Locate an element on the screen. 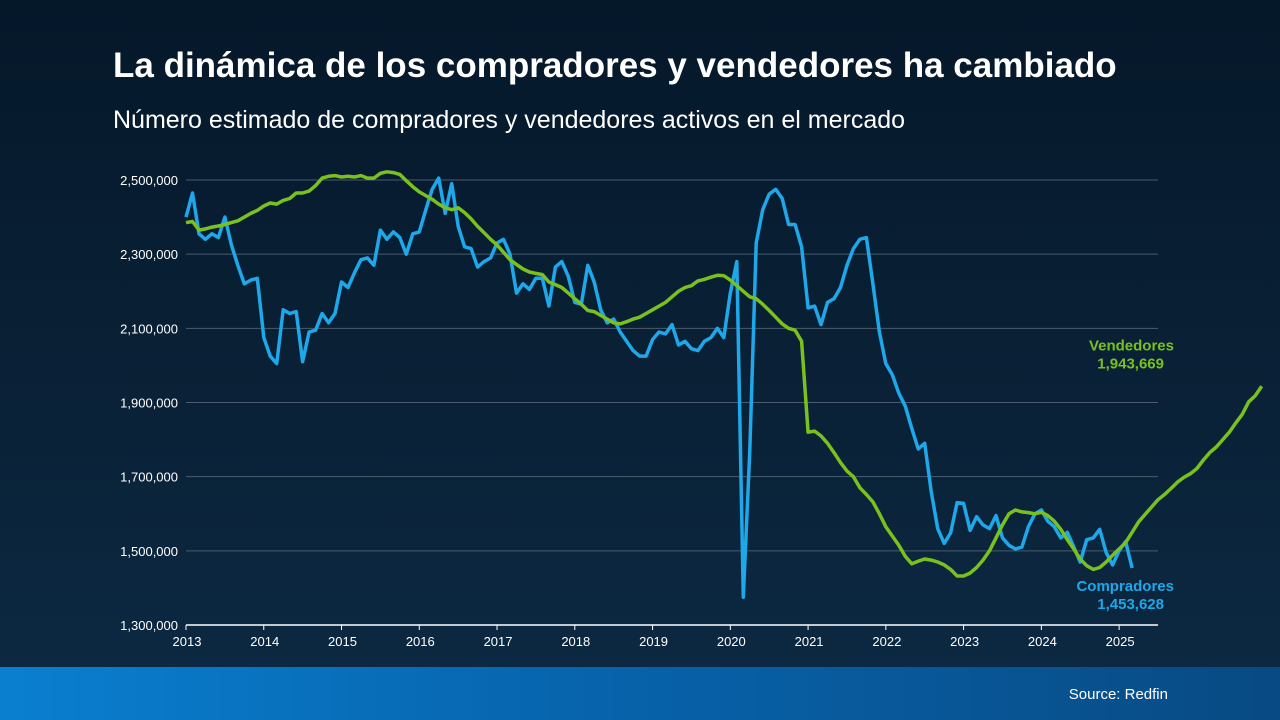 The height and width of the screenshot is (720, 1280). x-tick-label: 2016 is located at coordinates (420, 641).